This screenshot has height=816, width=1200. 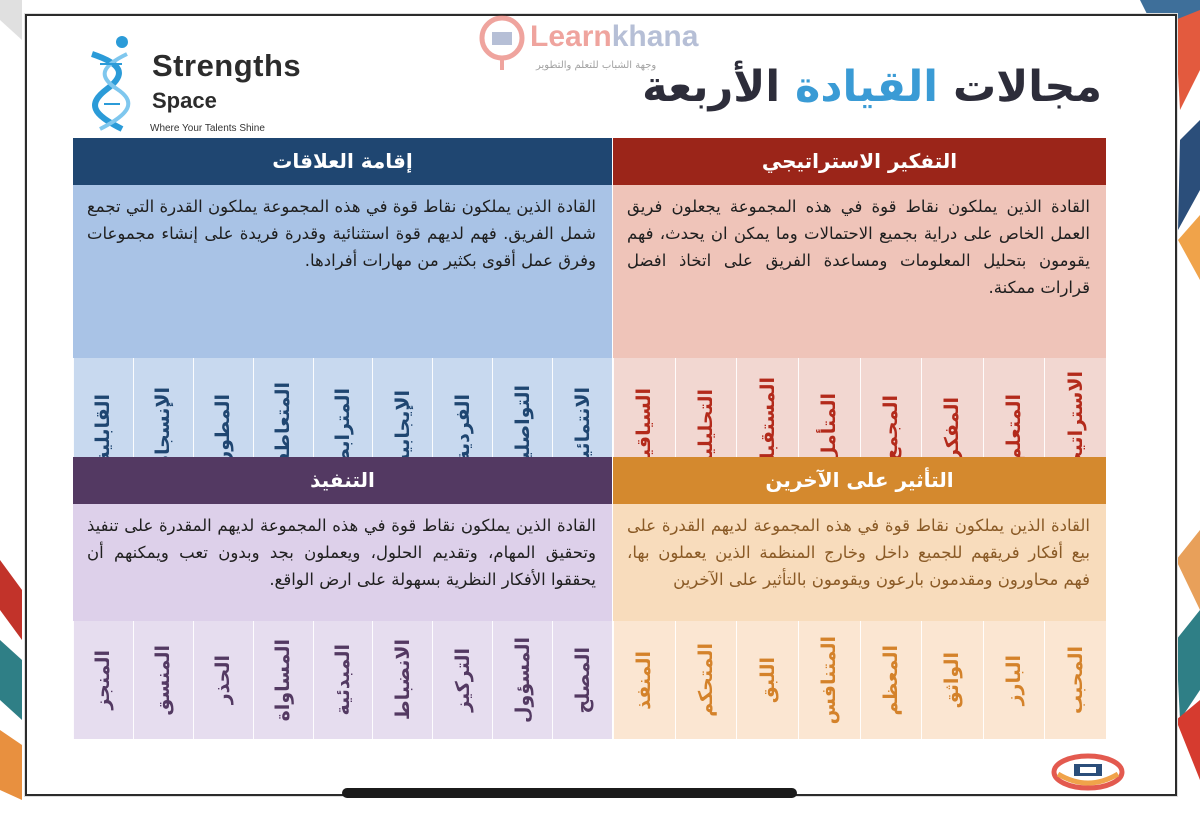 I want to click on learnkhana-name-part2: khana, so click(x=655, y=36).